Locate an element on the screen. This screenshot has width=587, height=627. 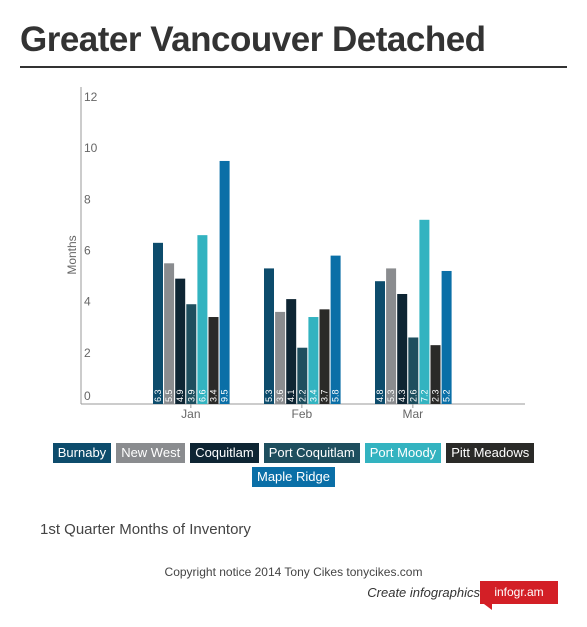
legend-item: Pitt Meadows is located at coordinates (490, 453).